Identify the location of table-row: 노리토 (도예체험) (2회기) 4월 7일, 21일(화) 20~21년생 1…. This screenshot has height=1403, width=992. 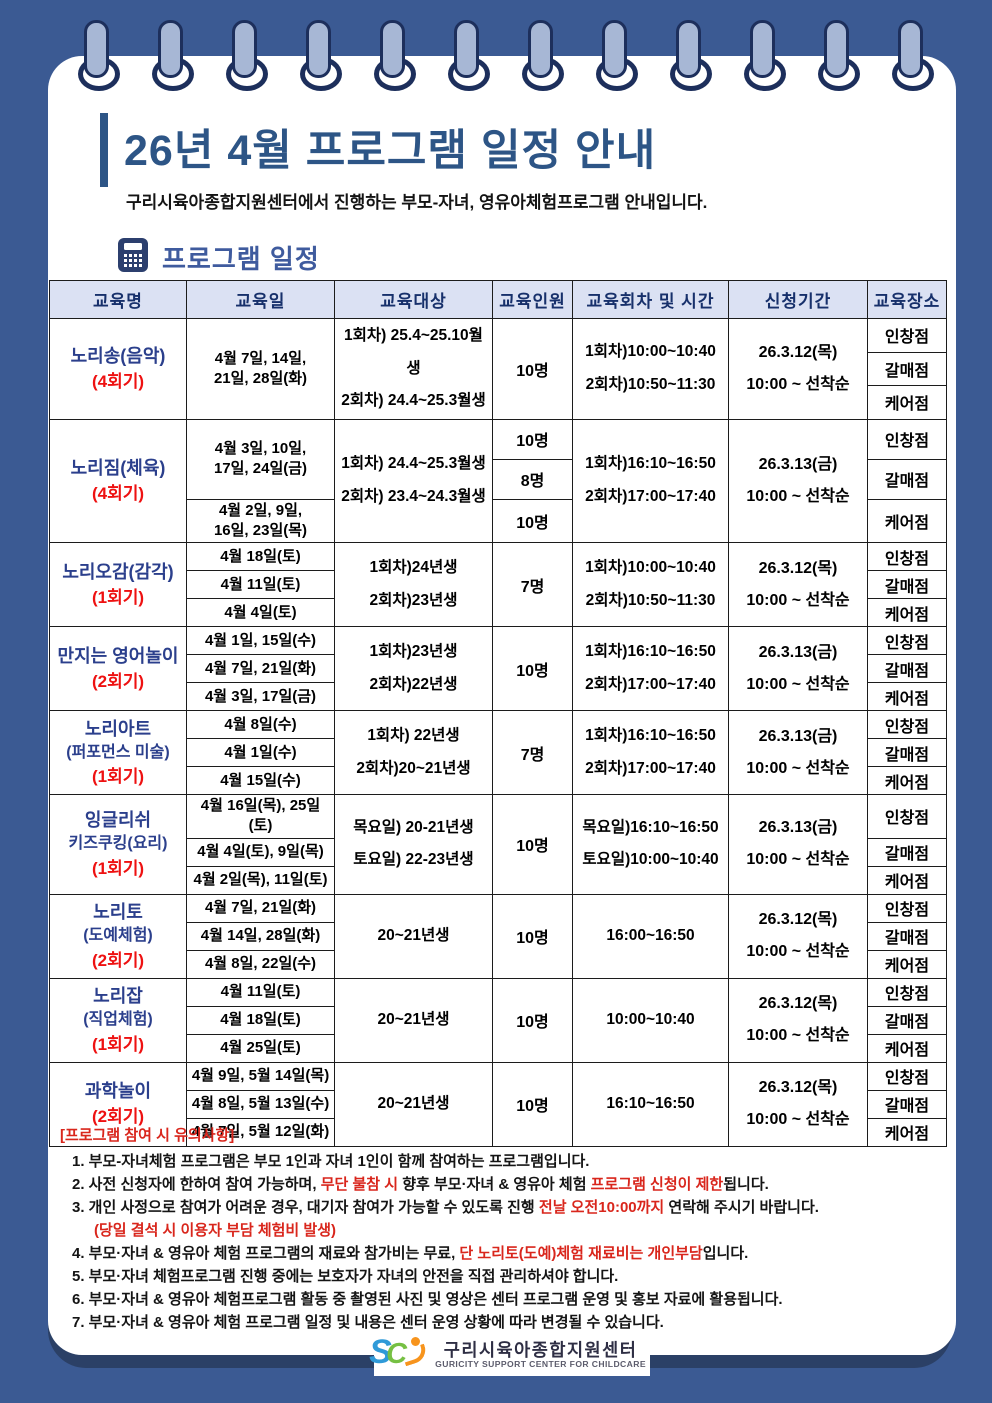
(498, 936).